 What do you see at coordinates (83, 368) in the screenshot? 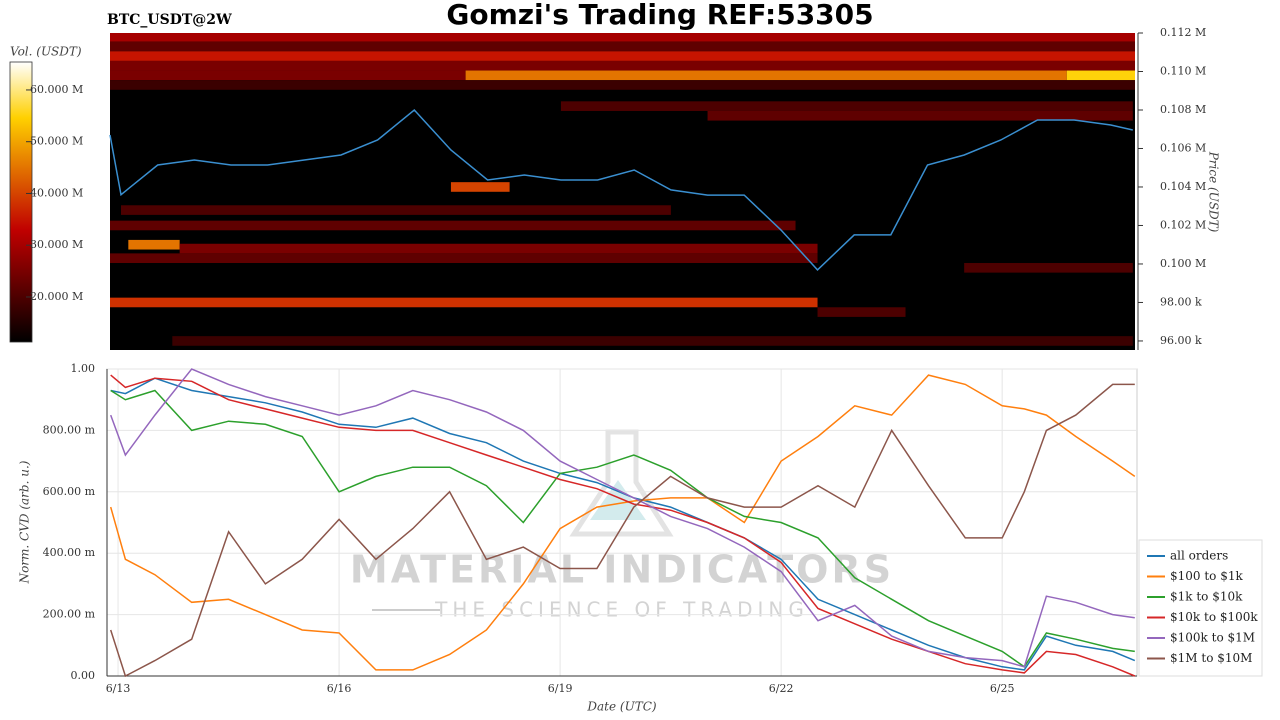
I see `y-tick-label: 1.00` at bounding box center [83, 368].